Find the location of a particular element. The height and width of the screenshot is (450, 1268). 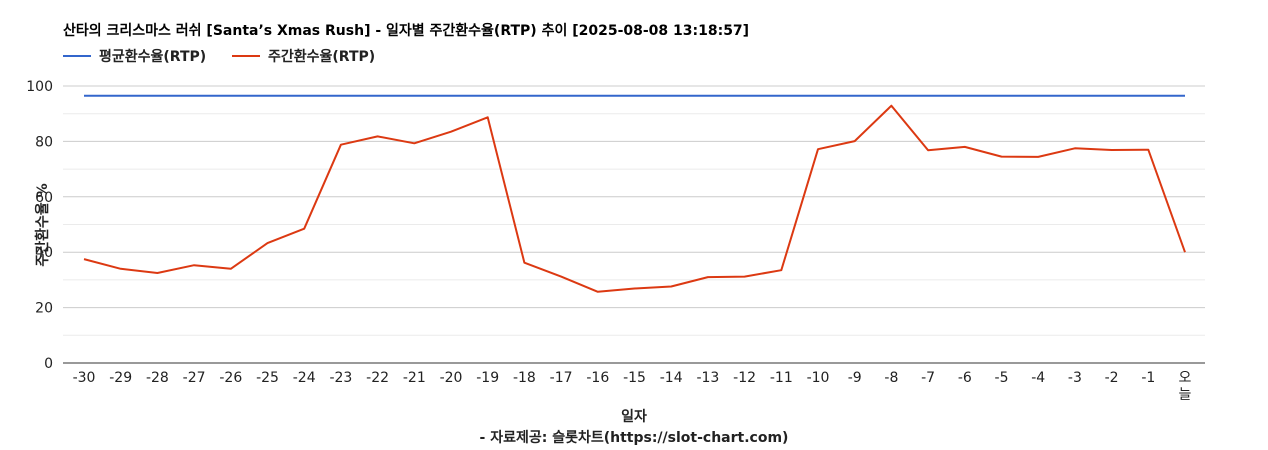

x-tick-label: -3 is located at coordinates (1075, 378).